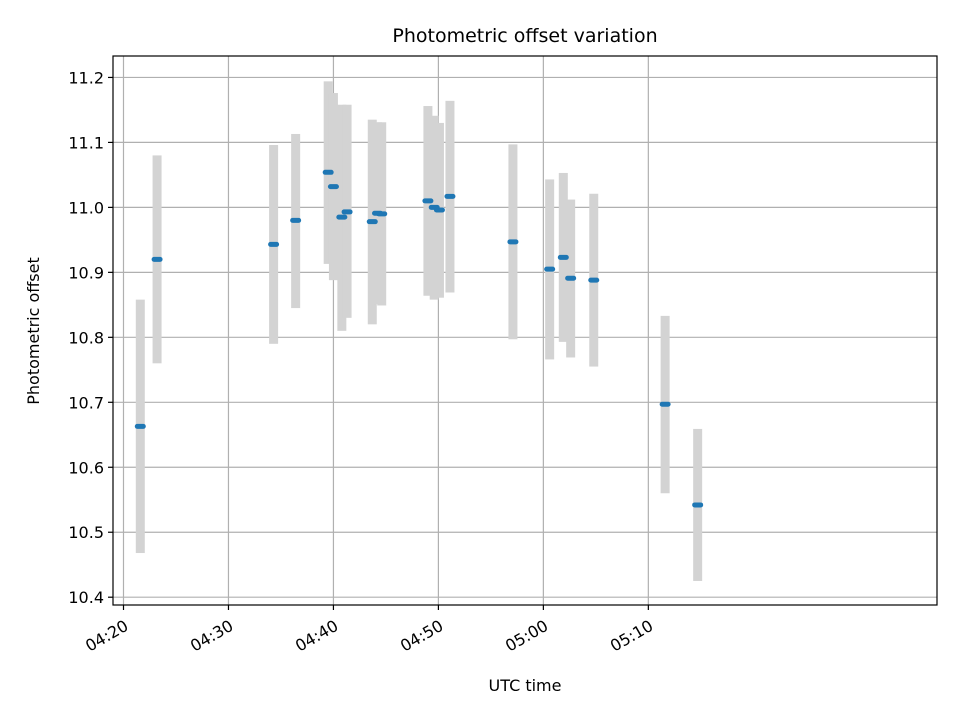 The width and height of the screenshot is (960, 720). I want to click on y-tick-label: 10.9, so click(86, 272).